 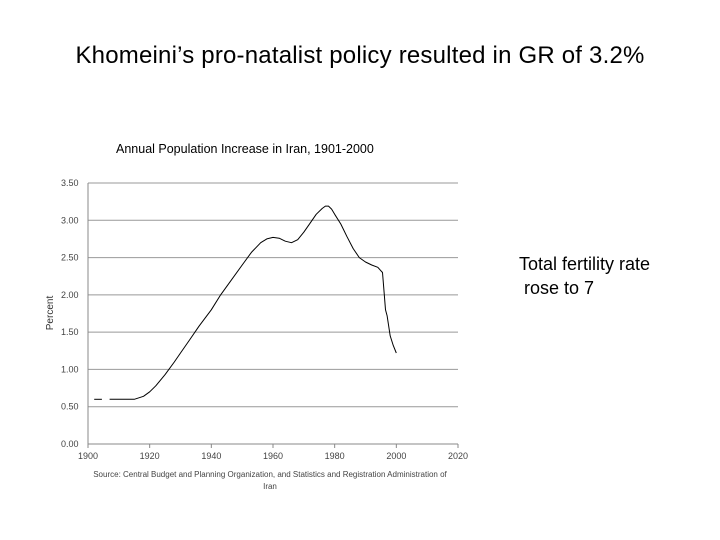 What do you see at coordinates (70, 332) in the screenshot?
I see `y-tick-label: 1.50` at bounding box center [70, 332].